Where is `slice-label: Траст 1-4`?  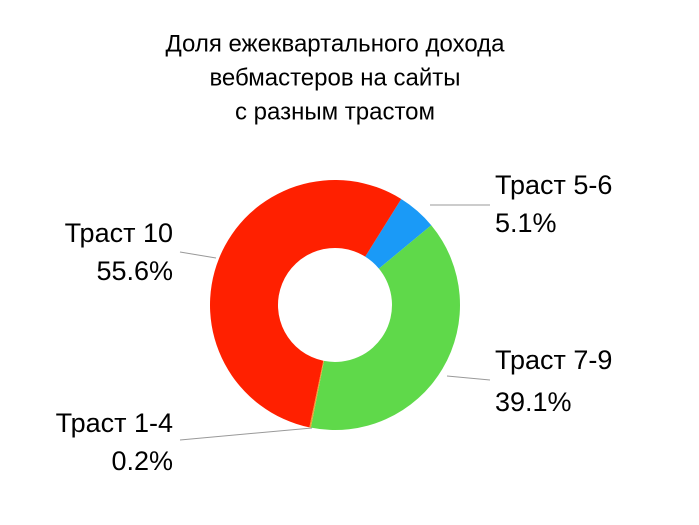 slice-label: Траст 1-4 is located at coordinates (114, 423).